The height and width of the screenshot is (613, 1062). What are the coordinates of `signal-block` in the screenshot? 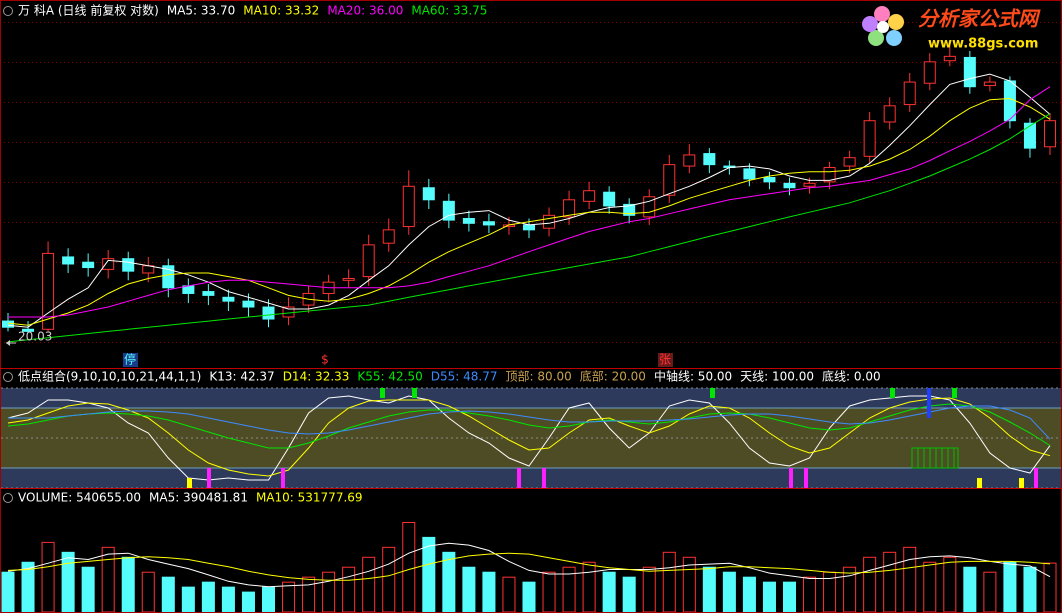 It's located at (936, 458).